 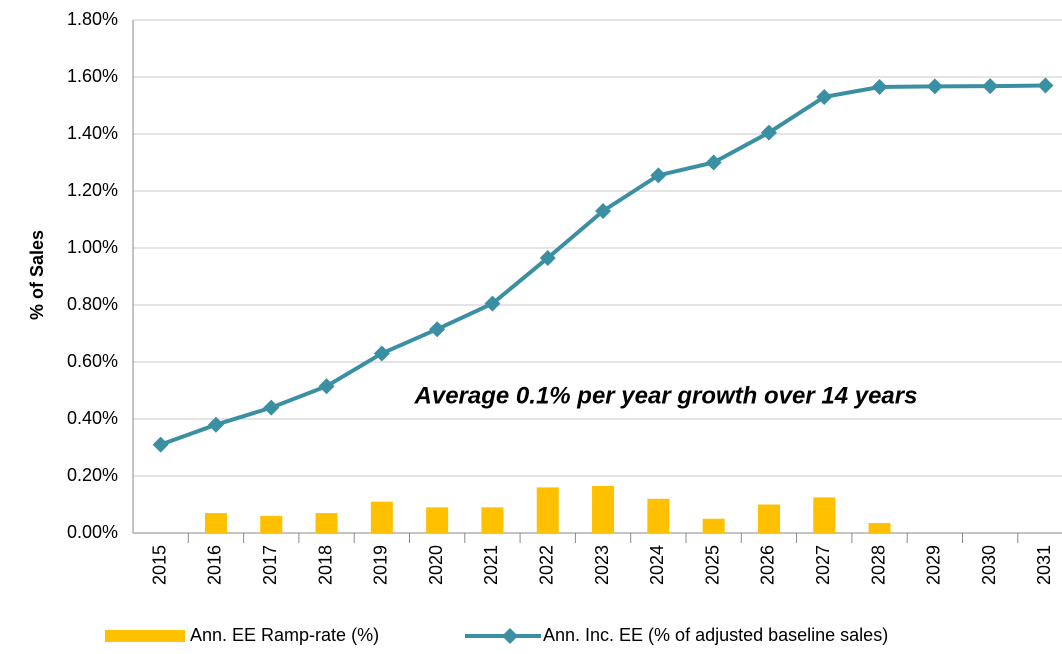 What do you see at coordinates (159, 565) in the screenshot?
I see `x-tick-label: 2015` at bounding box center [159, 565].